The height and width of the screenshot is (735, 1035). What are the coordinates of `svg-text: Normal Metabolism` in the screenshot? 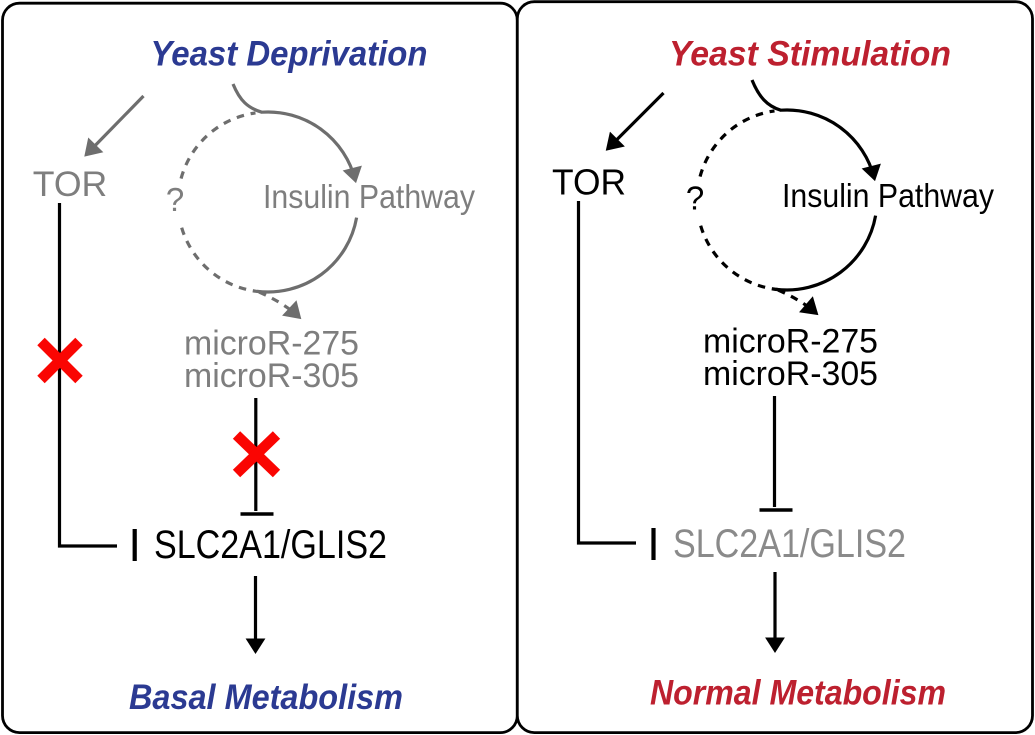 It's located at (798, 693).